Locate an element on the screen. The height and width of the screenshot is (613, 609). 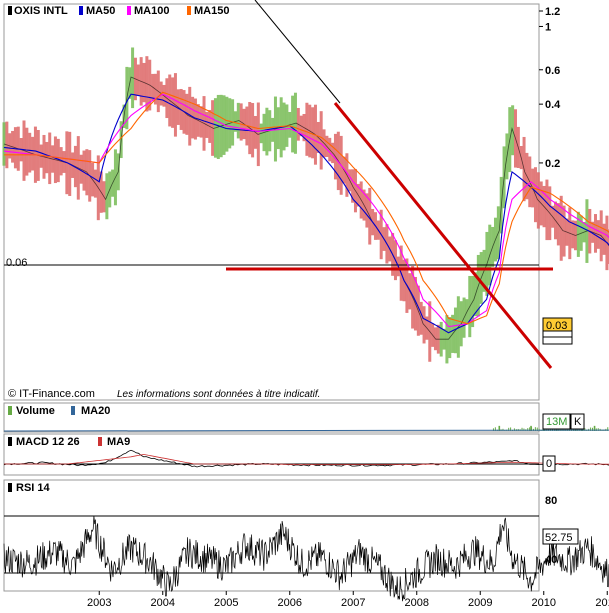
rsi-value-box is located at coordinates (560, 536).